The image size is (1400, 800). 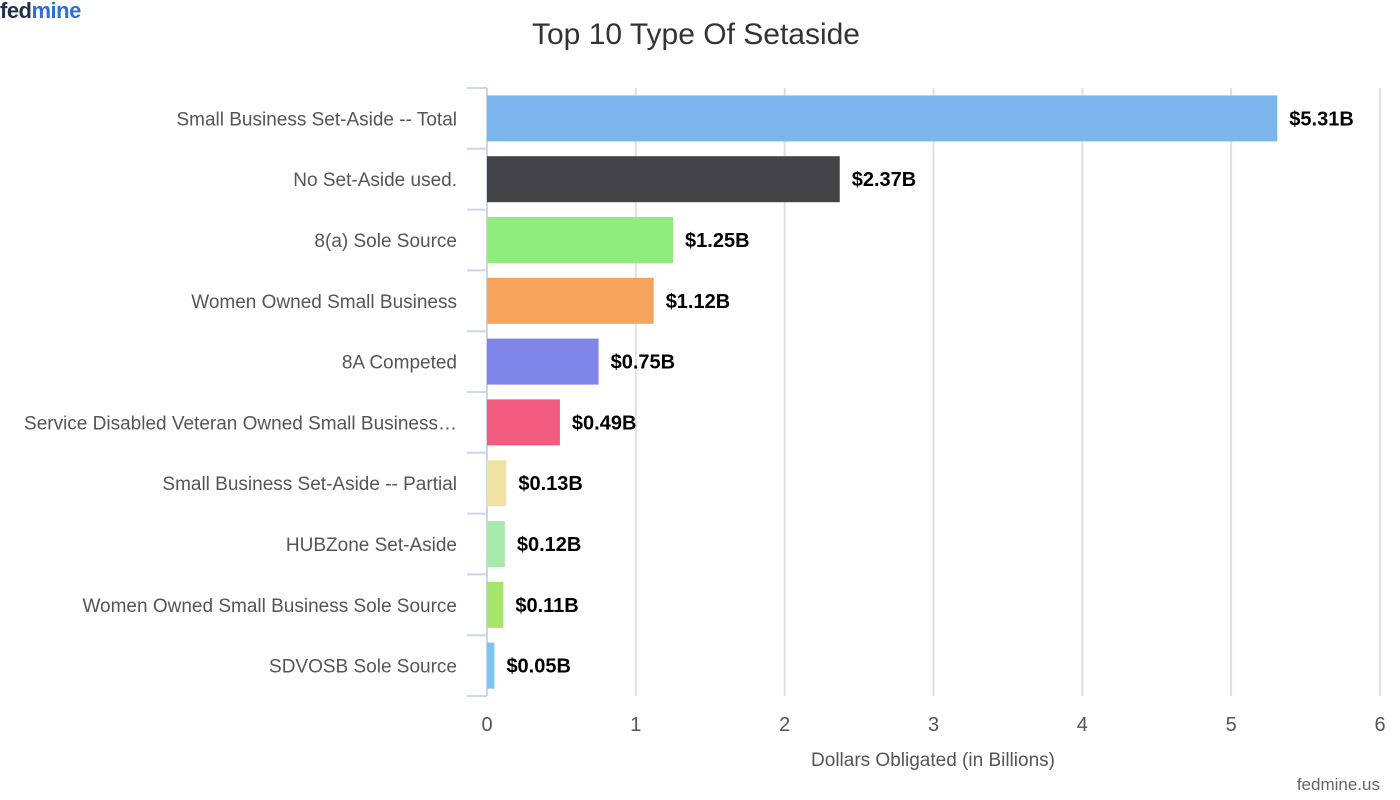 I want to click on x-tick-label: 3, so click(x=933, y=725).